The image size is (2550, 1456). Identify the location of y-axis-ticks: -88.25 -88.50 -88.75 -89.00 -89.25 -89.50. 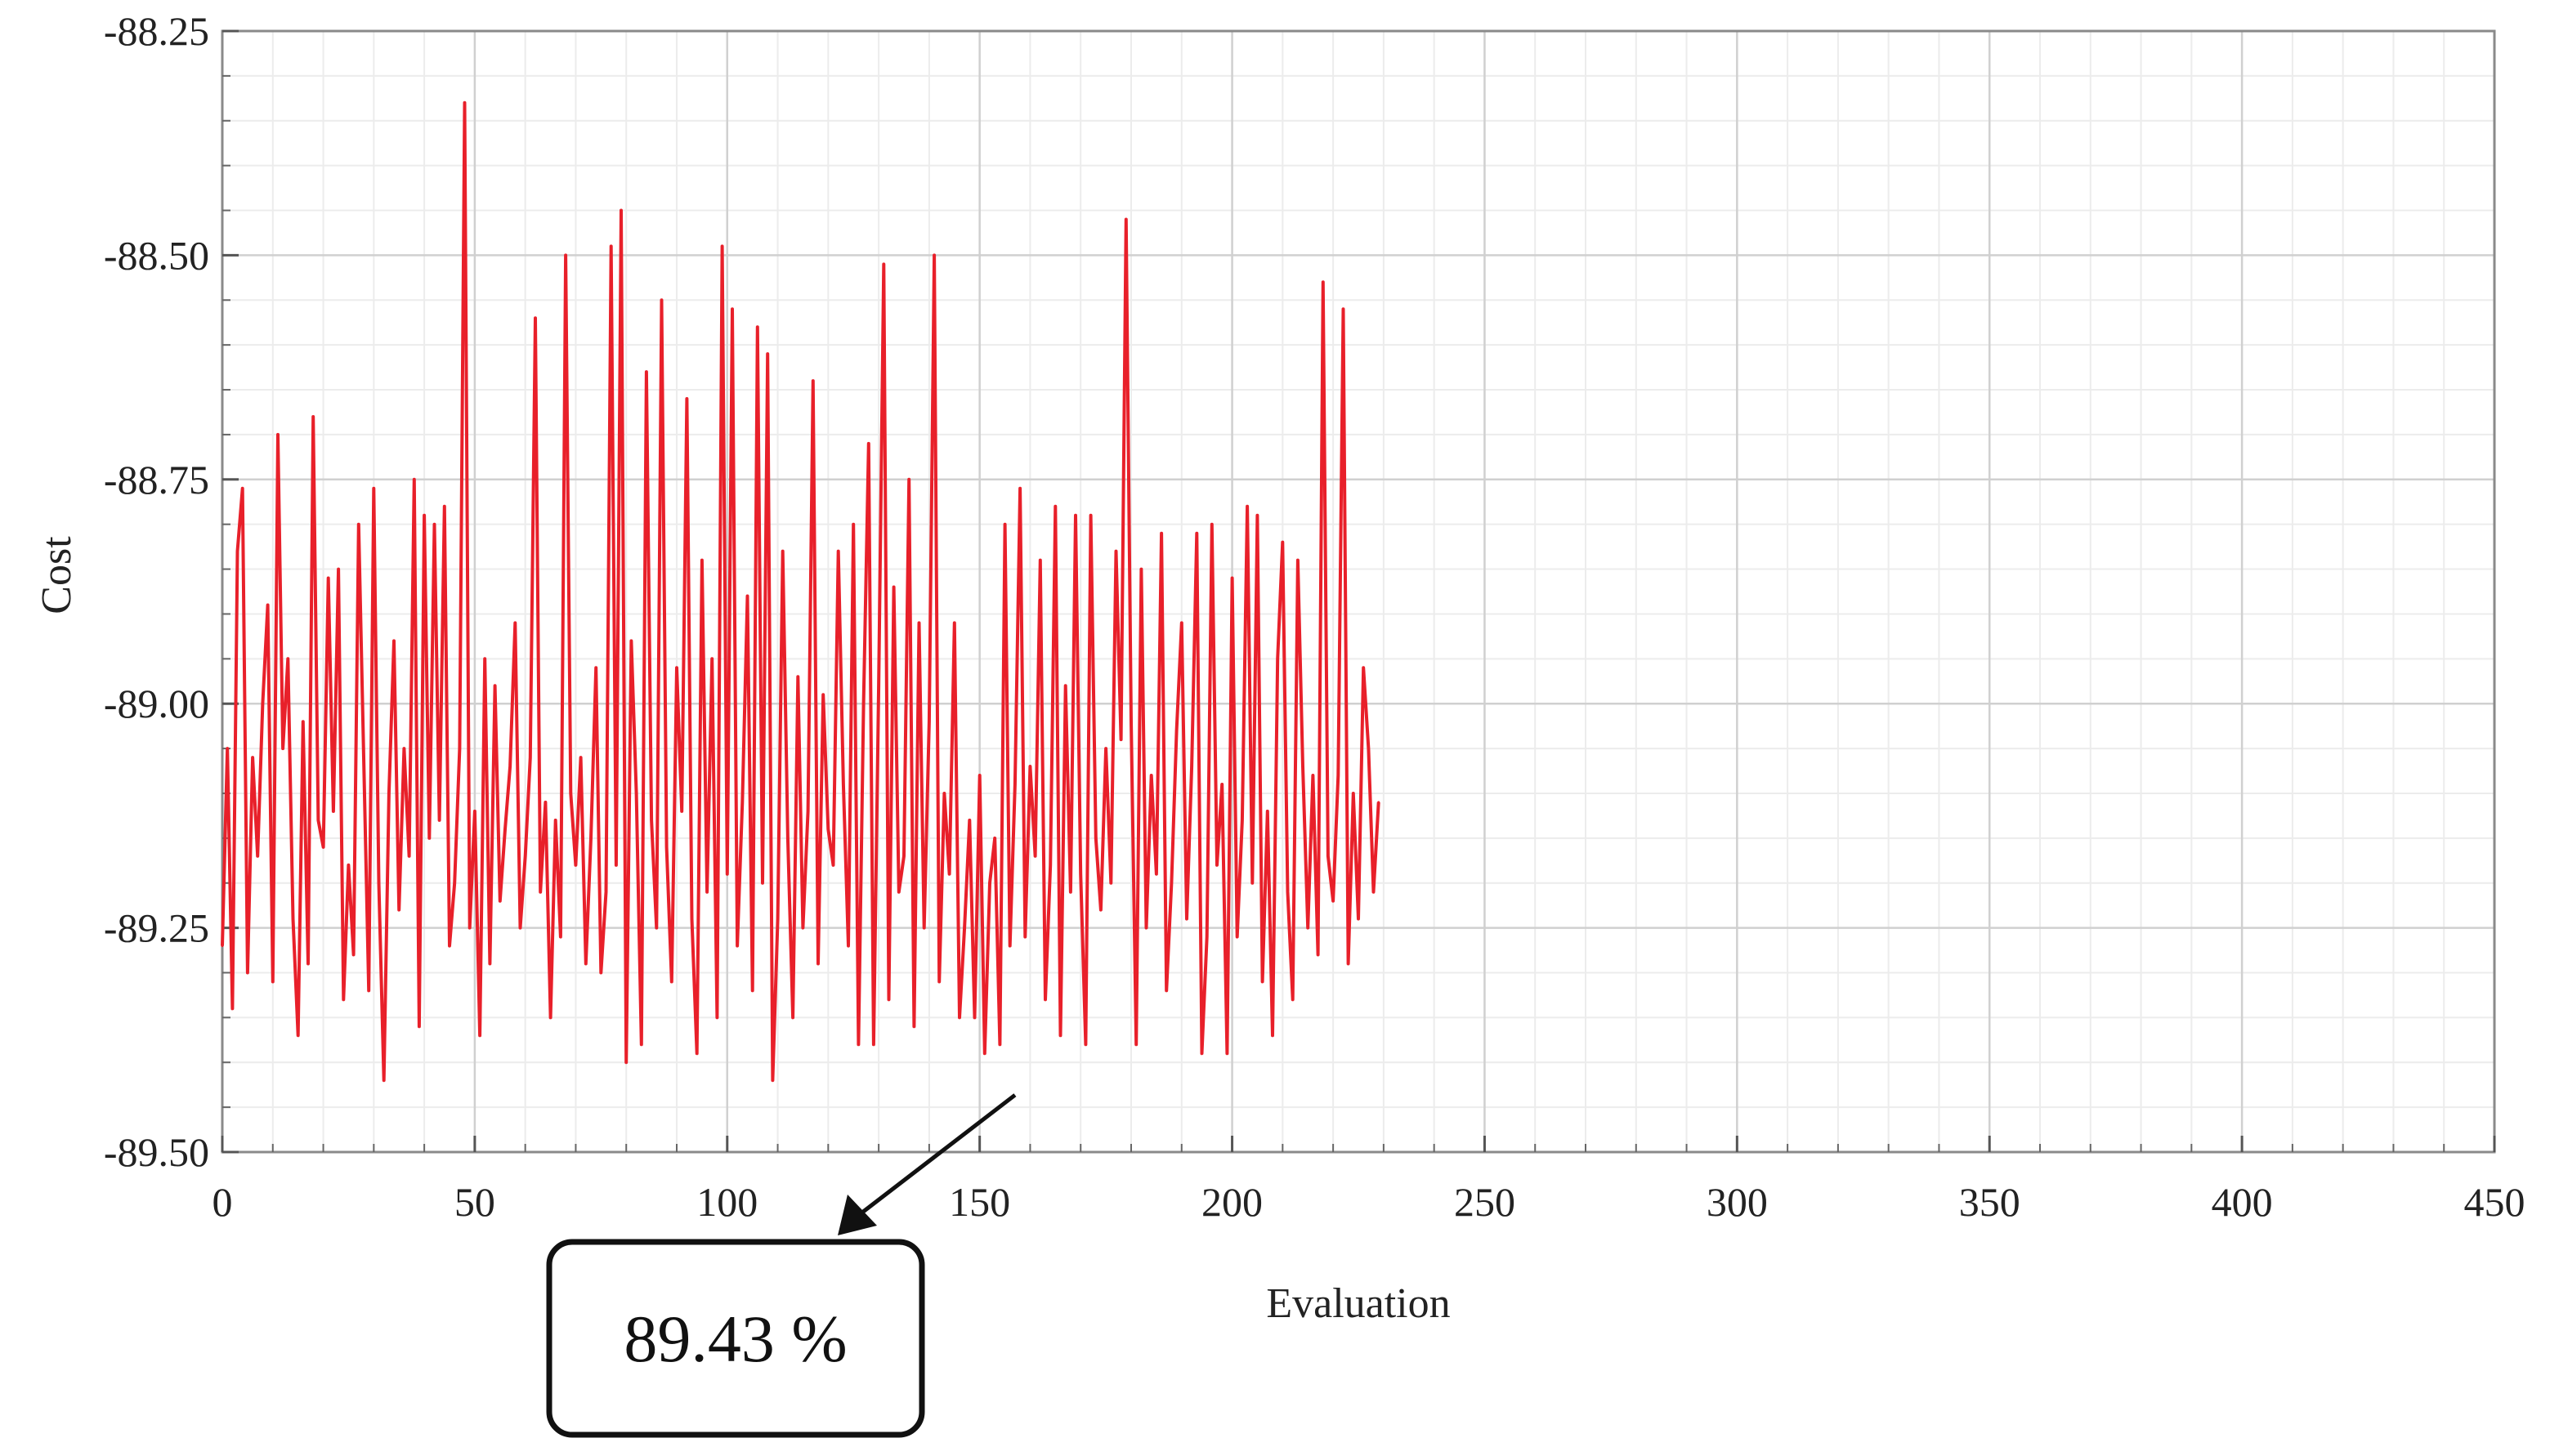
(171, 591).